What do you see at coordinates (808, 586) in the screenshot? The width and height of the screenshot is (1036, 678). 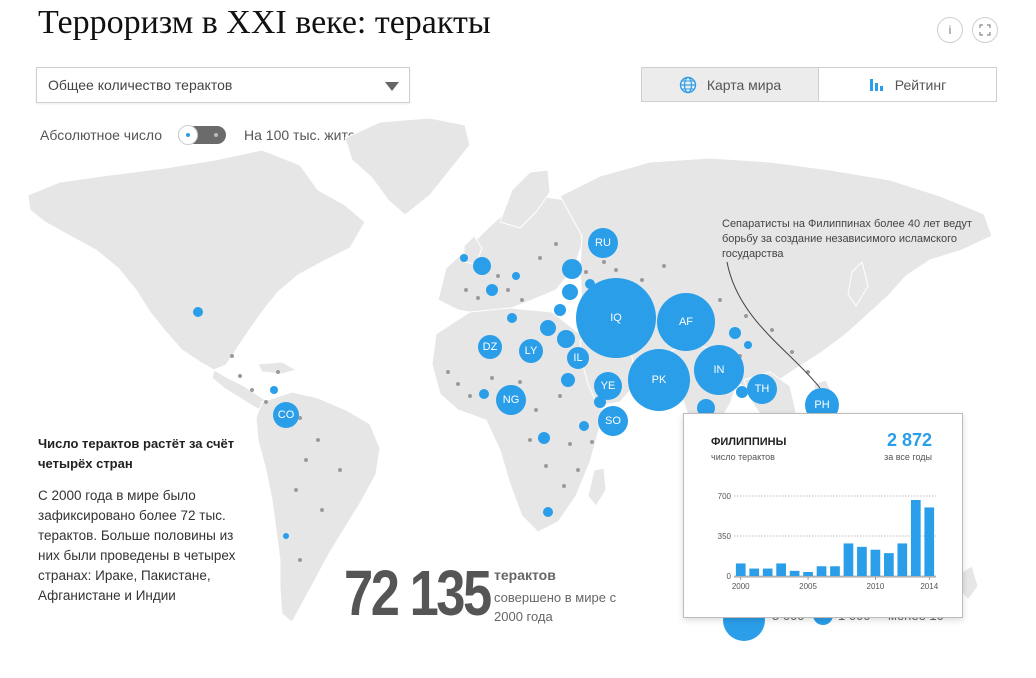 I see `chart-x-tick-label: 2005` at bounding box center [808, 586].